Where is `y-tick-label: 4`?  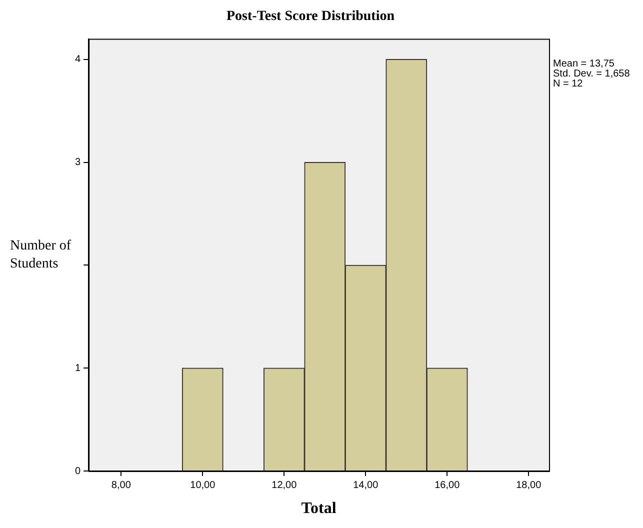
y-tick-label: 4 is located at coordinates (78, 60).